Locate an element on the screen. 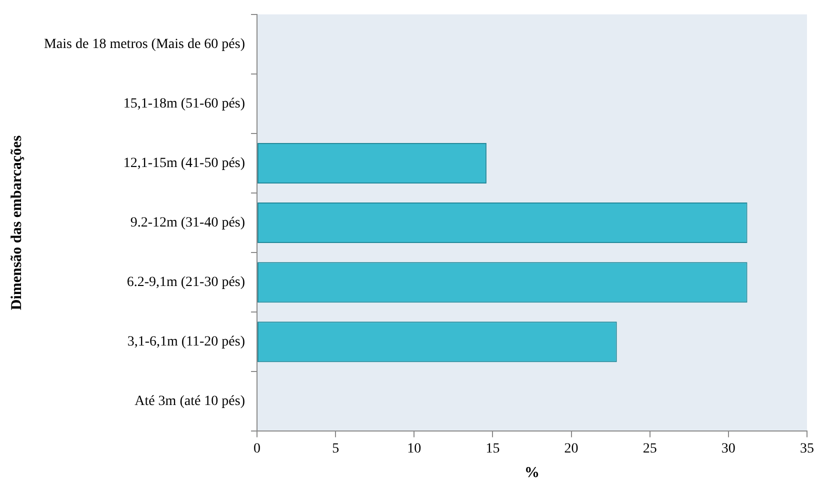  y-tick-label: 15,1-18m (51-60 pés) is located at coordinates (184, 104).